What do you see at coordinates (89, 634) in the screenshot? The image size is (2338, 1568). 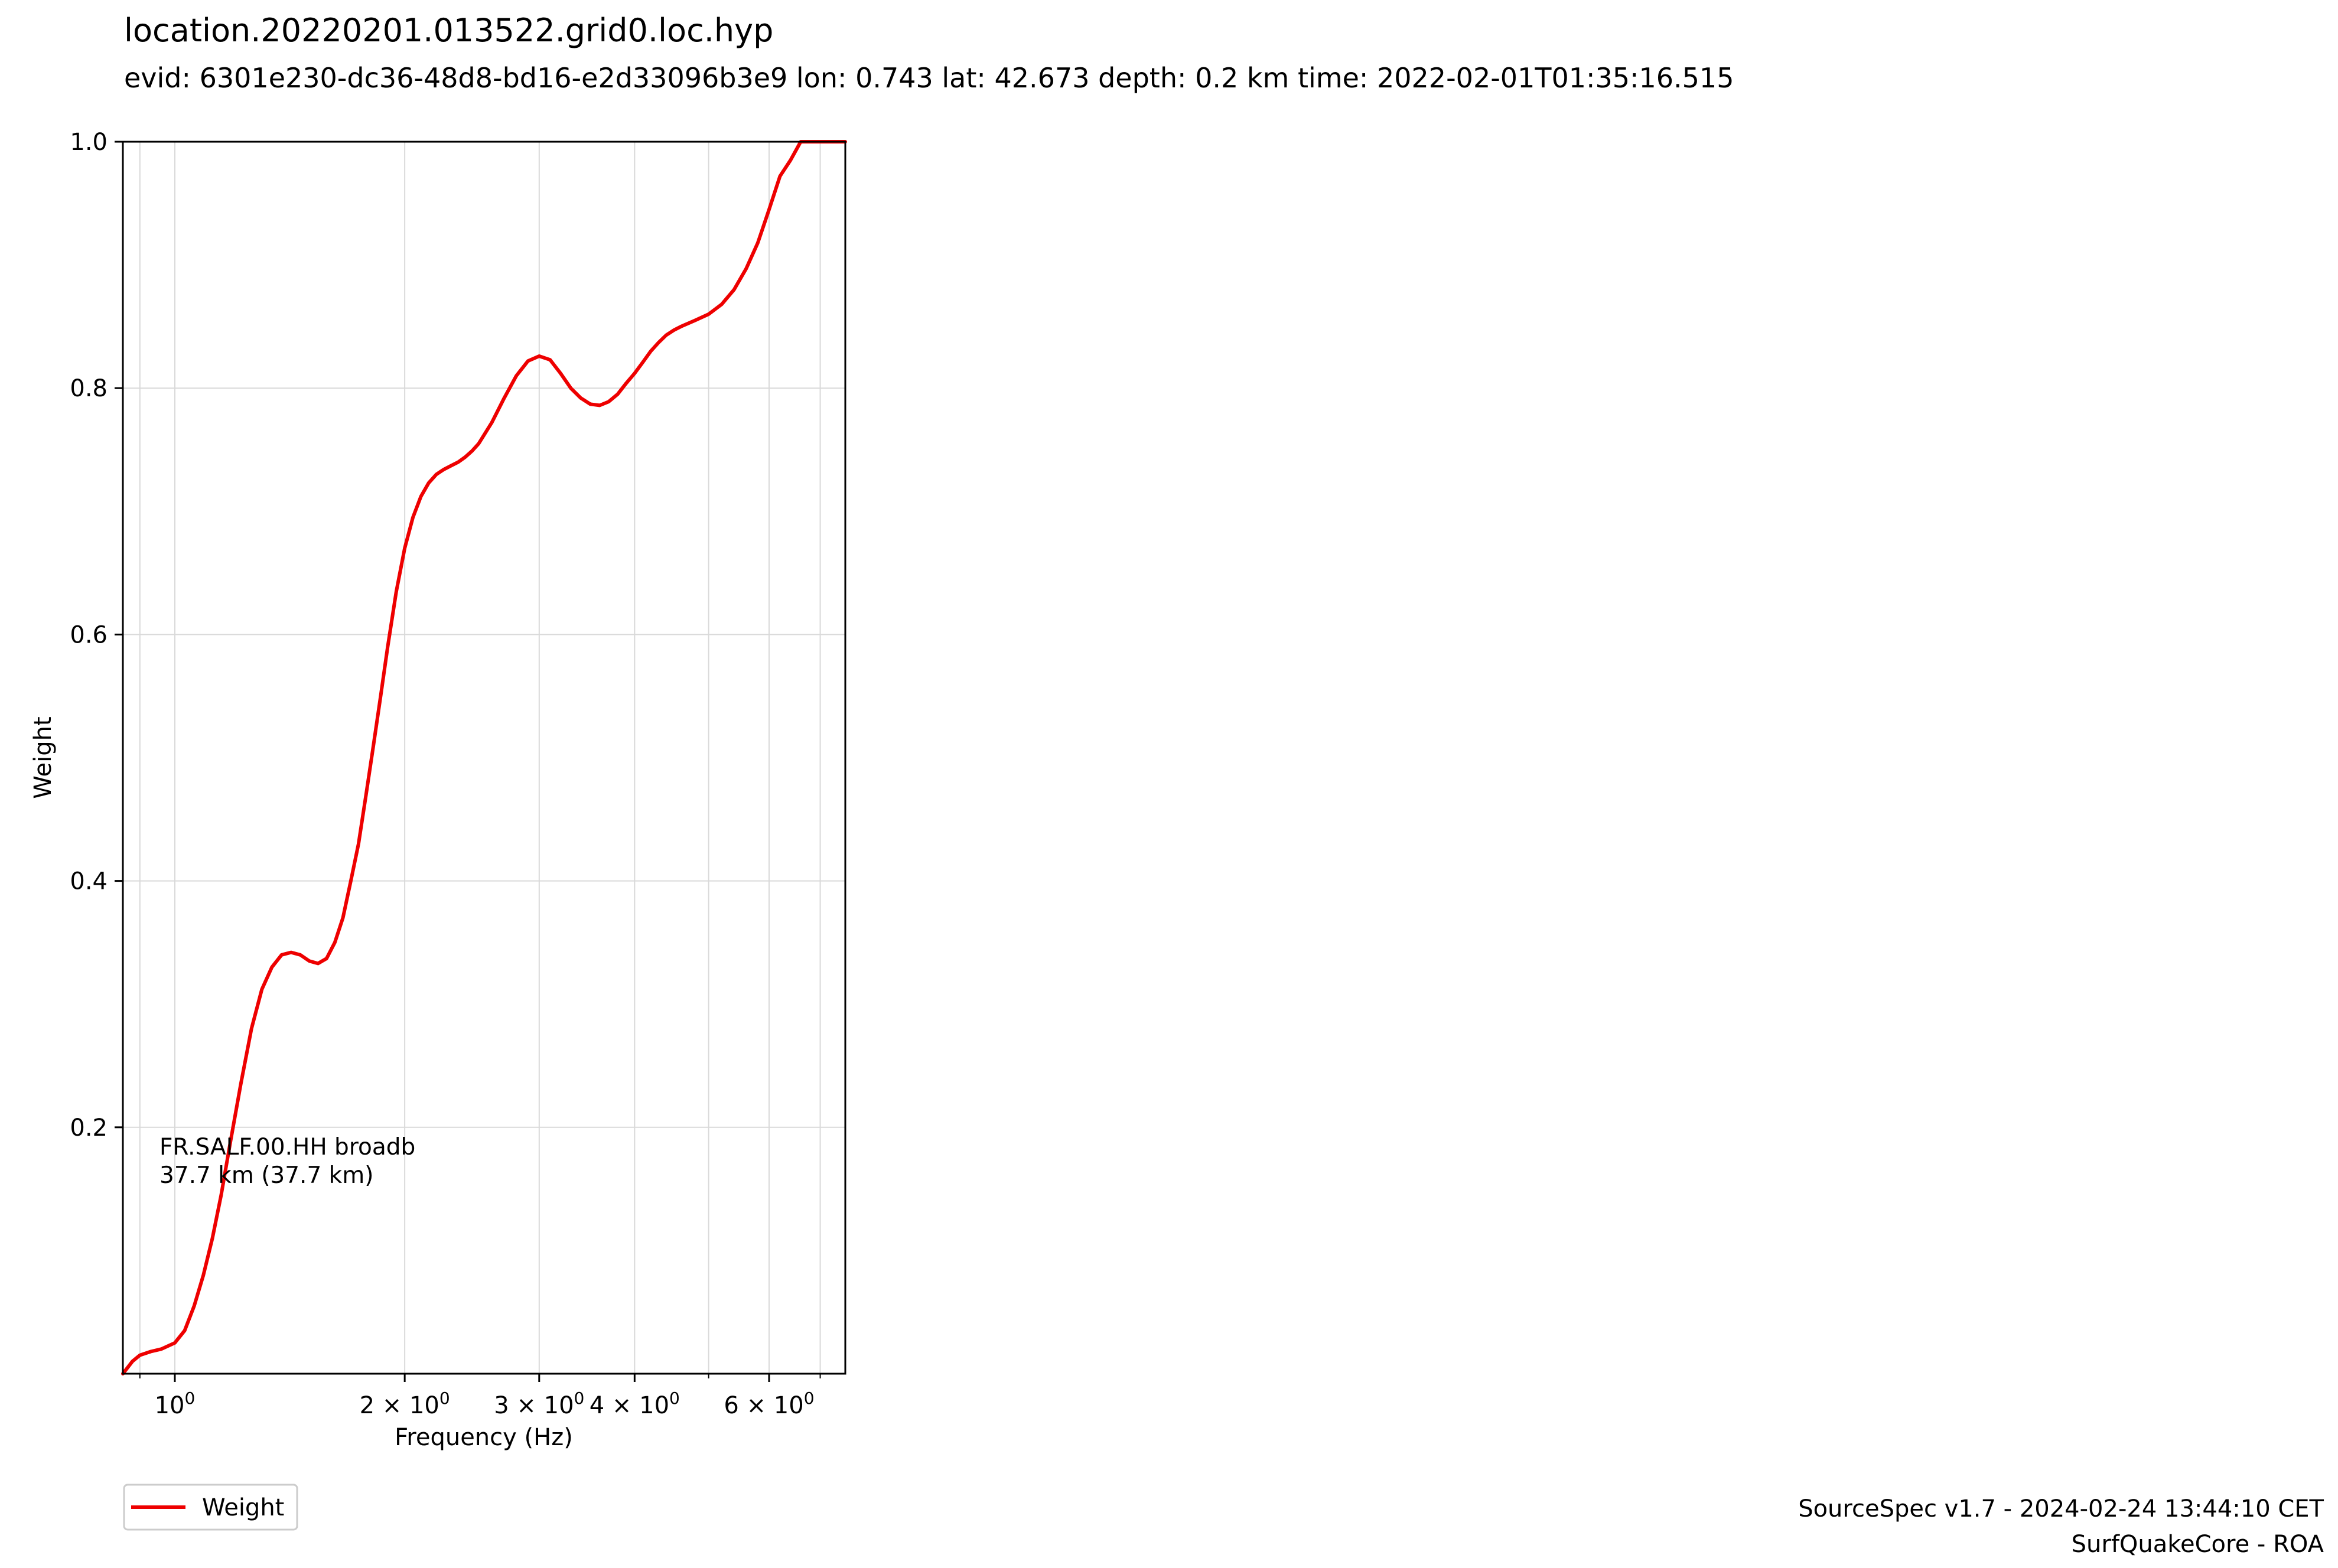 I see `y-tick-label: 0.6` at bounding box center [89, 634].